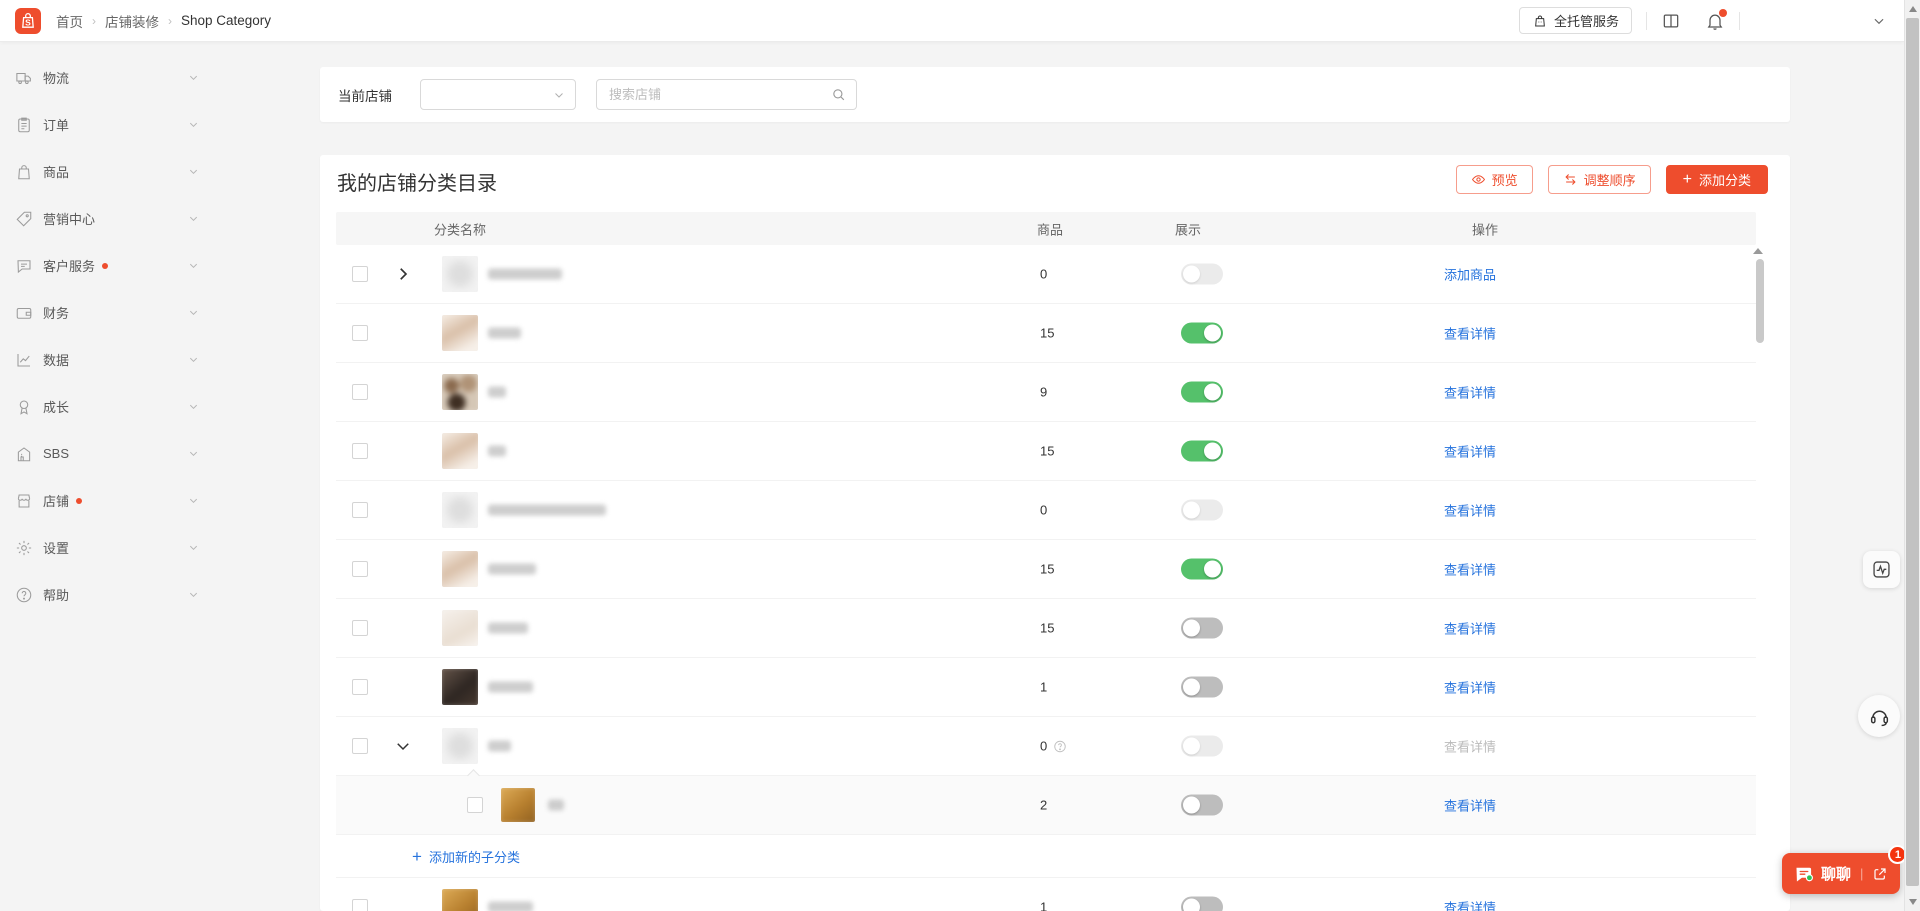 Image resolution: width=1920 pixels, height=911 pixels. I want to click on sidebar-item-label: 订单, so click(56, 125).